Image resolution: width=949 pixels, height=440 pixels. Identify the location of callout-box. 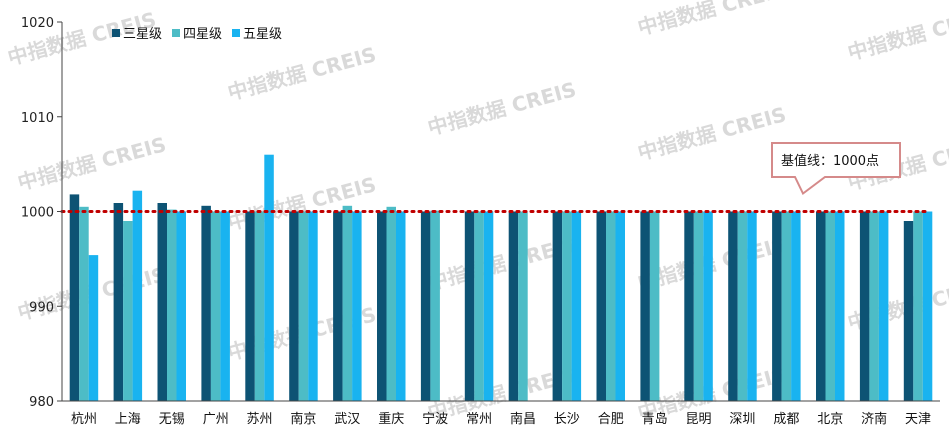
(836, 169).